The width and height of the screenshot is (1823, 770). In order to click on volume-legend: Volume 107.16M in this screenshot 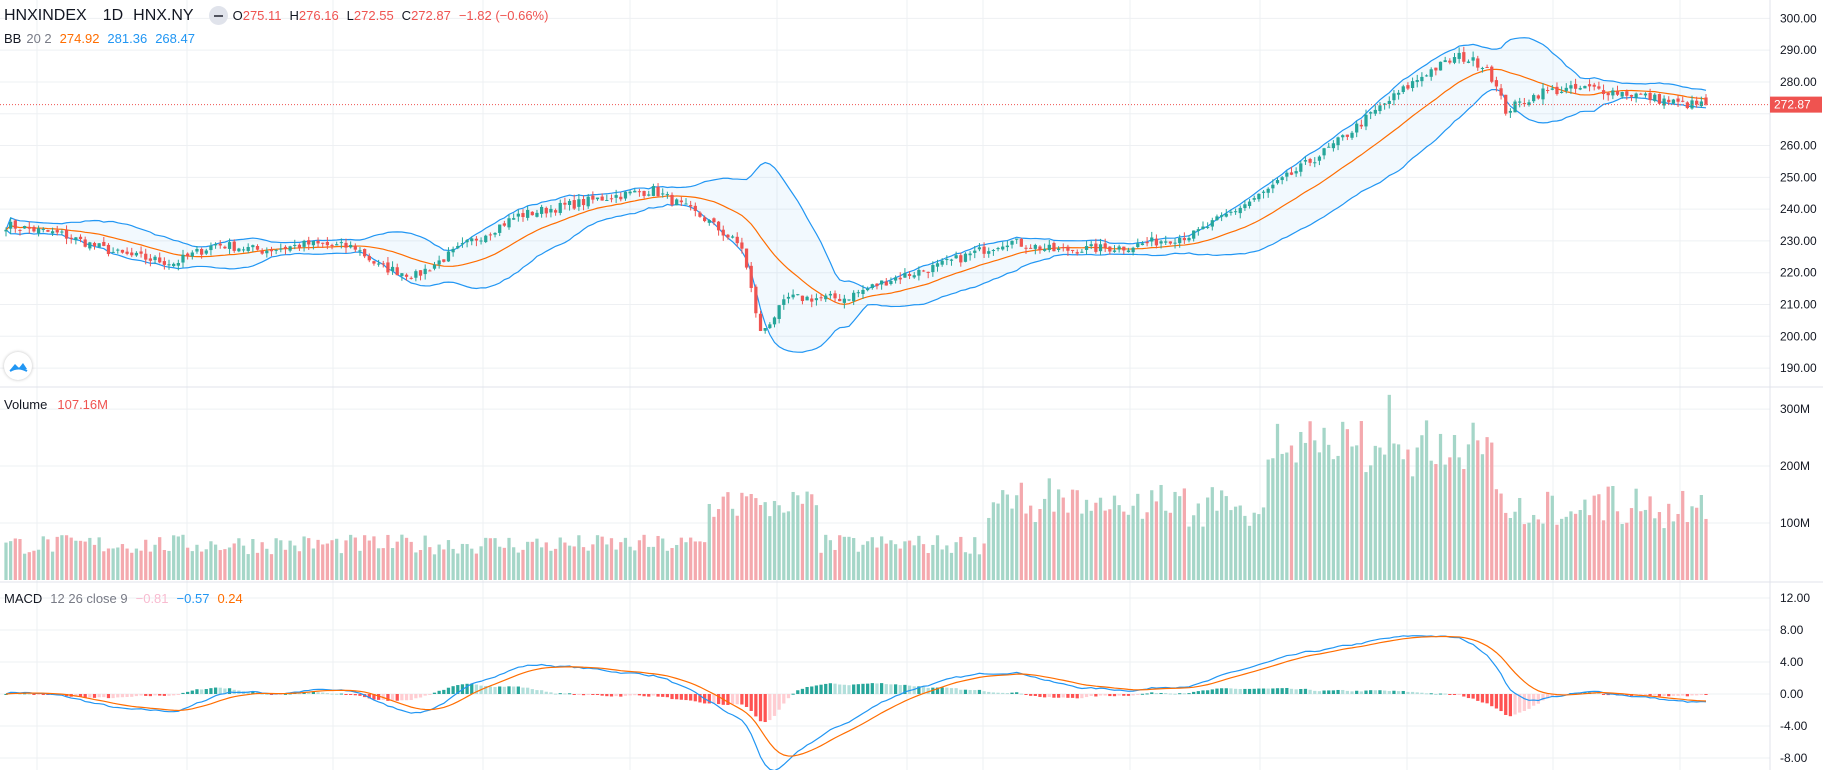, I will do `click(58, 404)`.